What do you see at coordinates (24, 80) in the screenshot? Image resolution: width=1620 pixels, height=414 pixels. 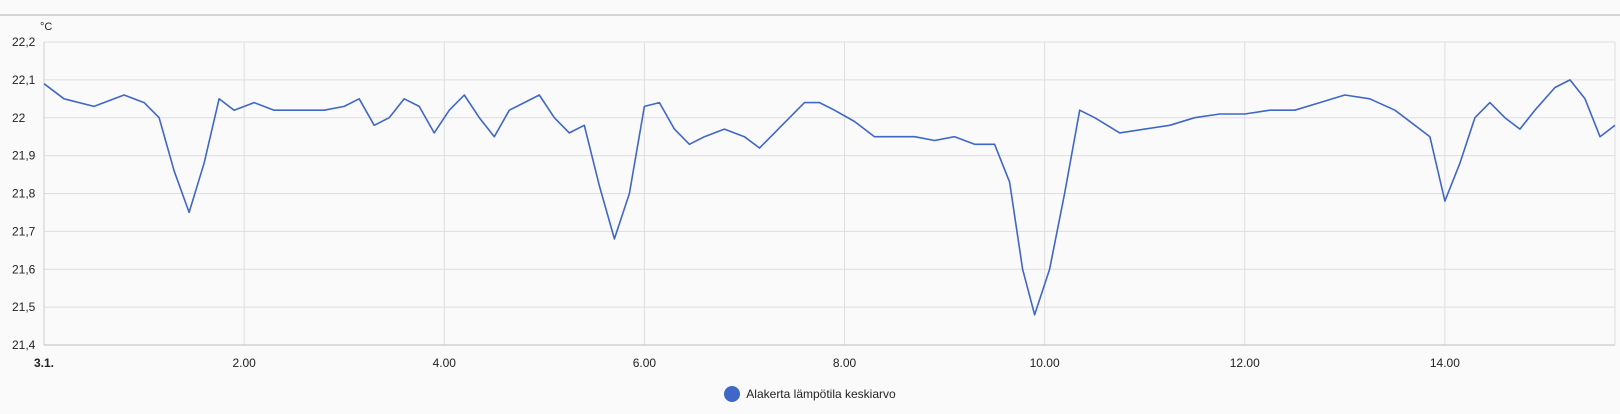 I see `y-tick-label: 22,1` at bounding box center [24, 80].